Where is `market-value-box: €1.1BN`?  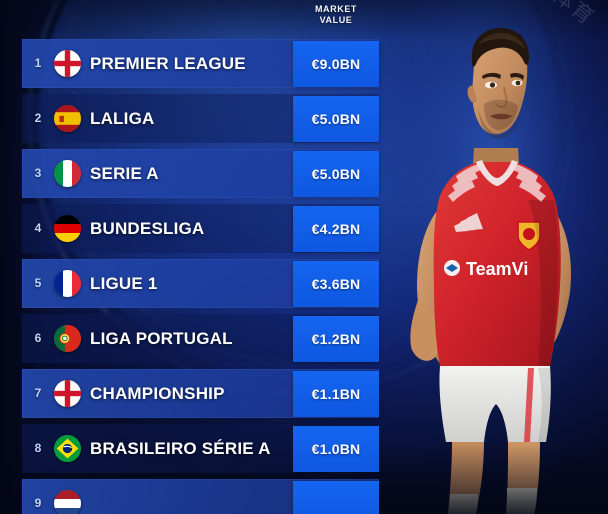
market-value-box: €1.1BN is located at coordinates (336, 394).